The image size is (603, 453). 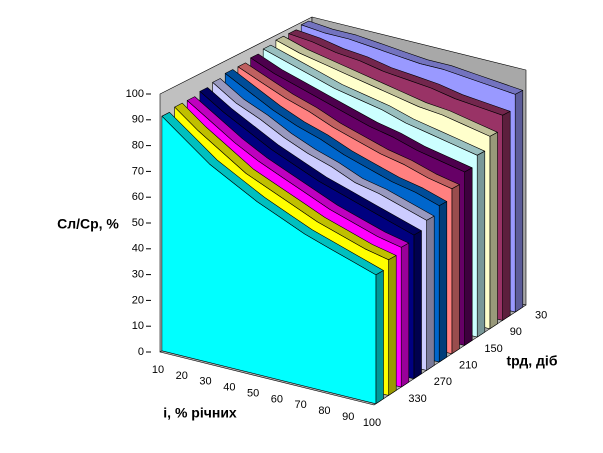 What do you see at coordinates (417, 399) in the screenshot?
I see `z-tick-label: 330` at bounding box center [417, 399].